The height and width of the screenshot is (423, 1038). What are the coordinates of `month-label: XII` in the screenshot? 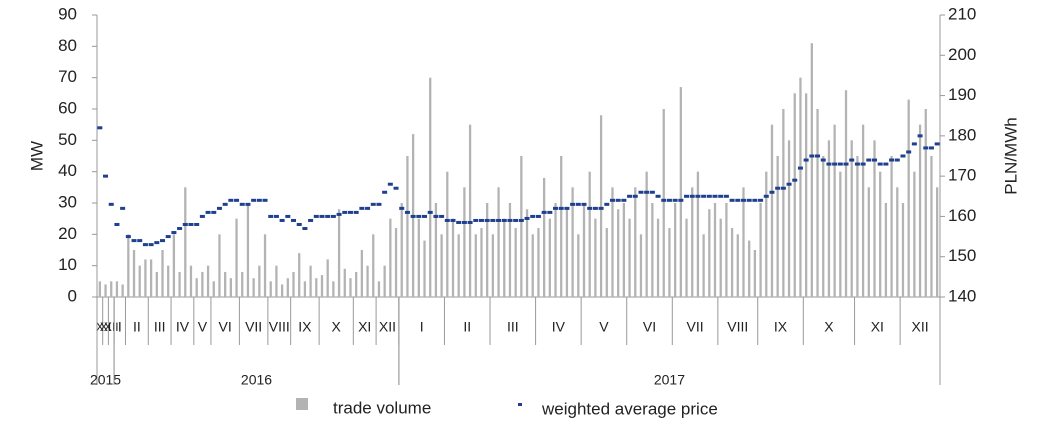 It's located at (387, 327).